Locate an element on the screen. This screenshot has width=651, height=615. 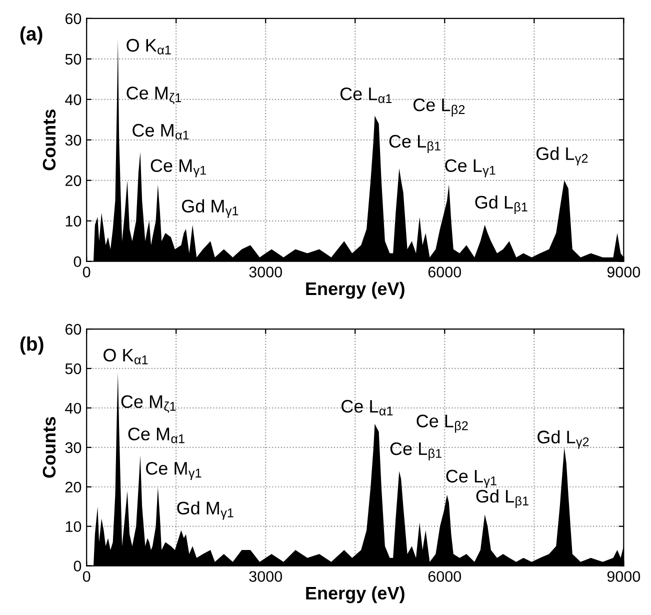
chart-title: (a) is located at coordinates (31, 35).